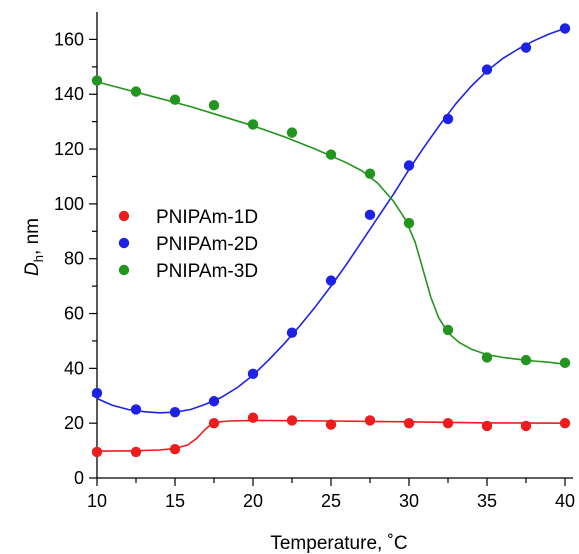  What do you see at coordinates (32, 269) in the screenshot?
I see `y-axis-title-symbol: D` at bounding box center [32, 269].